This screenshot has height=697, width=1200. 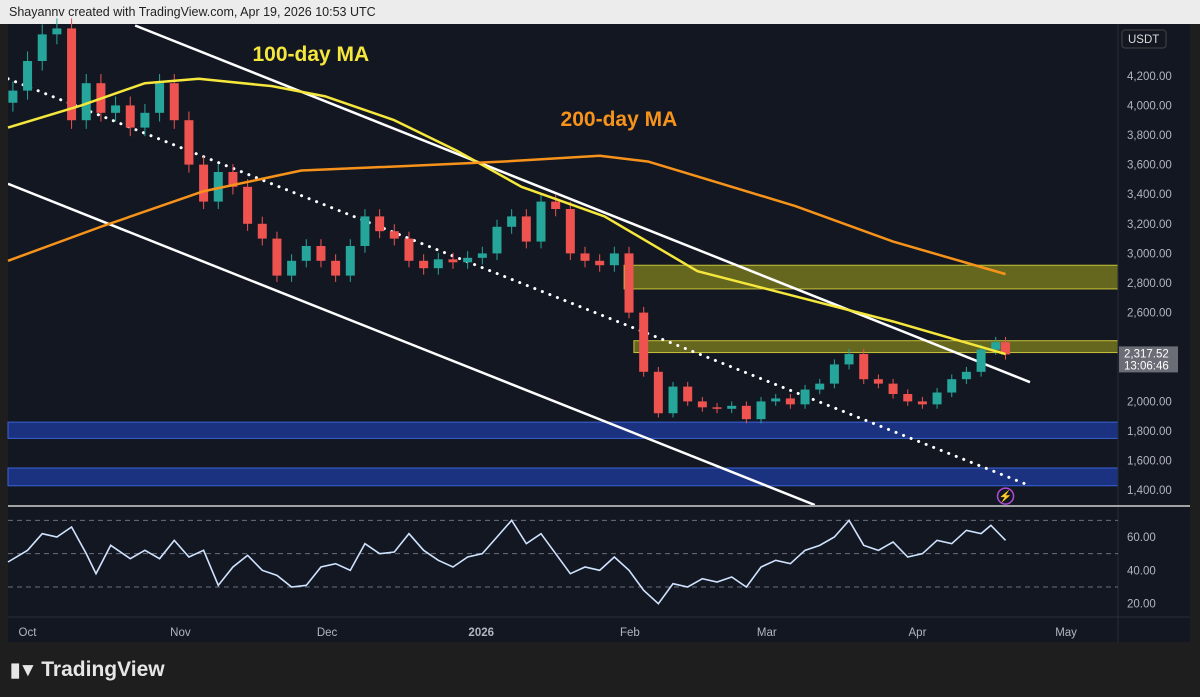 I want to click on rsi-tick-label: 40.00, so click(x=1141, y=571).